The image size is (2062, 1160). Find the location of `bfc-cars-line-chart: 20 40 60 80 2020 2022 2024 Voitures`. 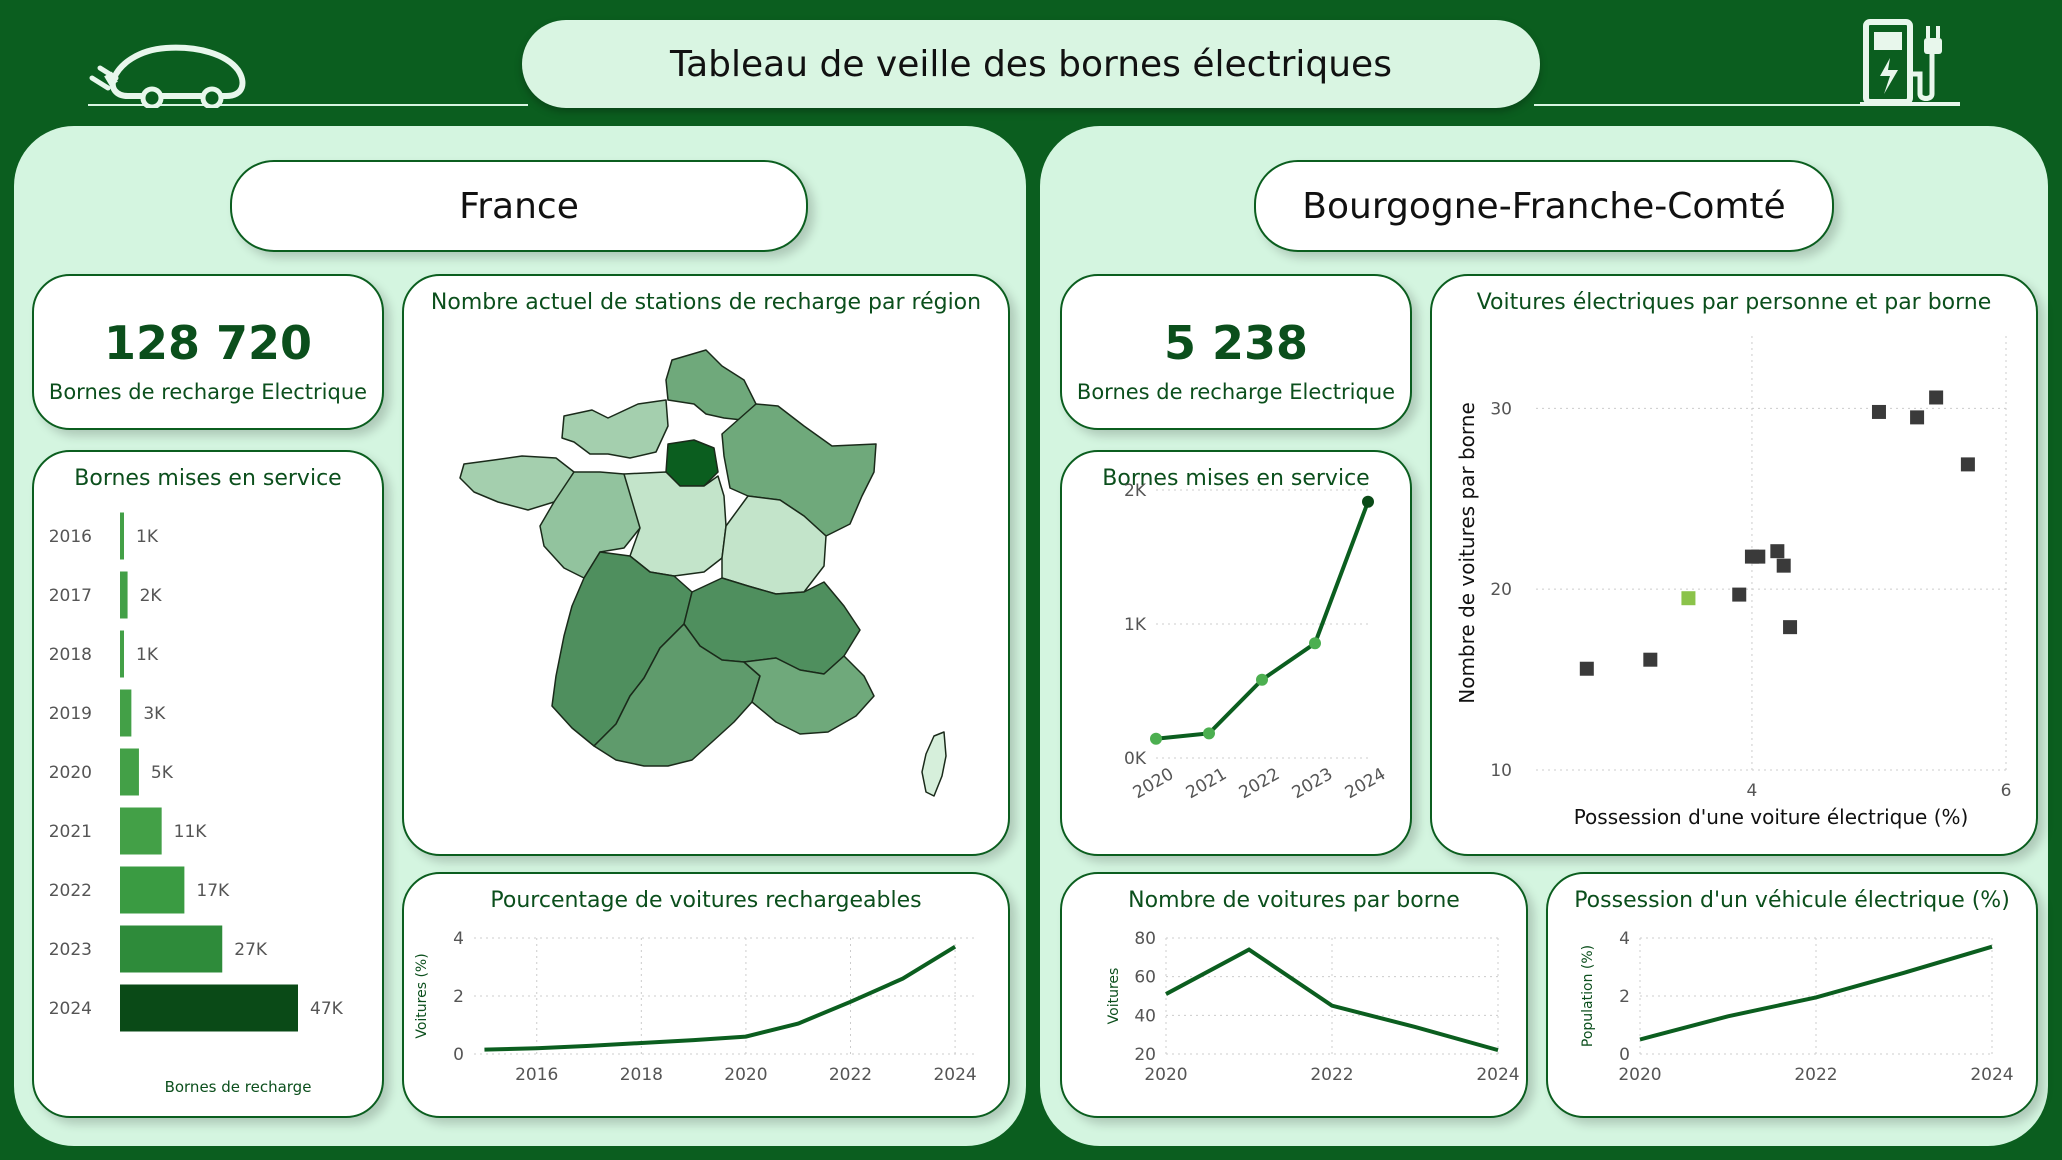

bfc-cars-line-chart: 20 40 60 80 2020 2022 2024 Voitures is located at coordinates (1313, 1007).